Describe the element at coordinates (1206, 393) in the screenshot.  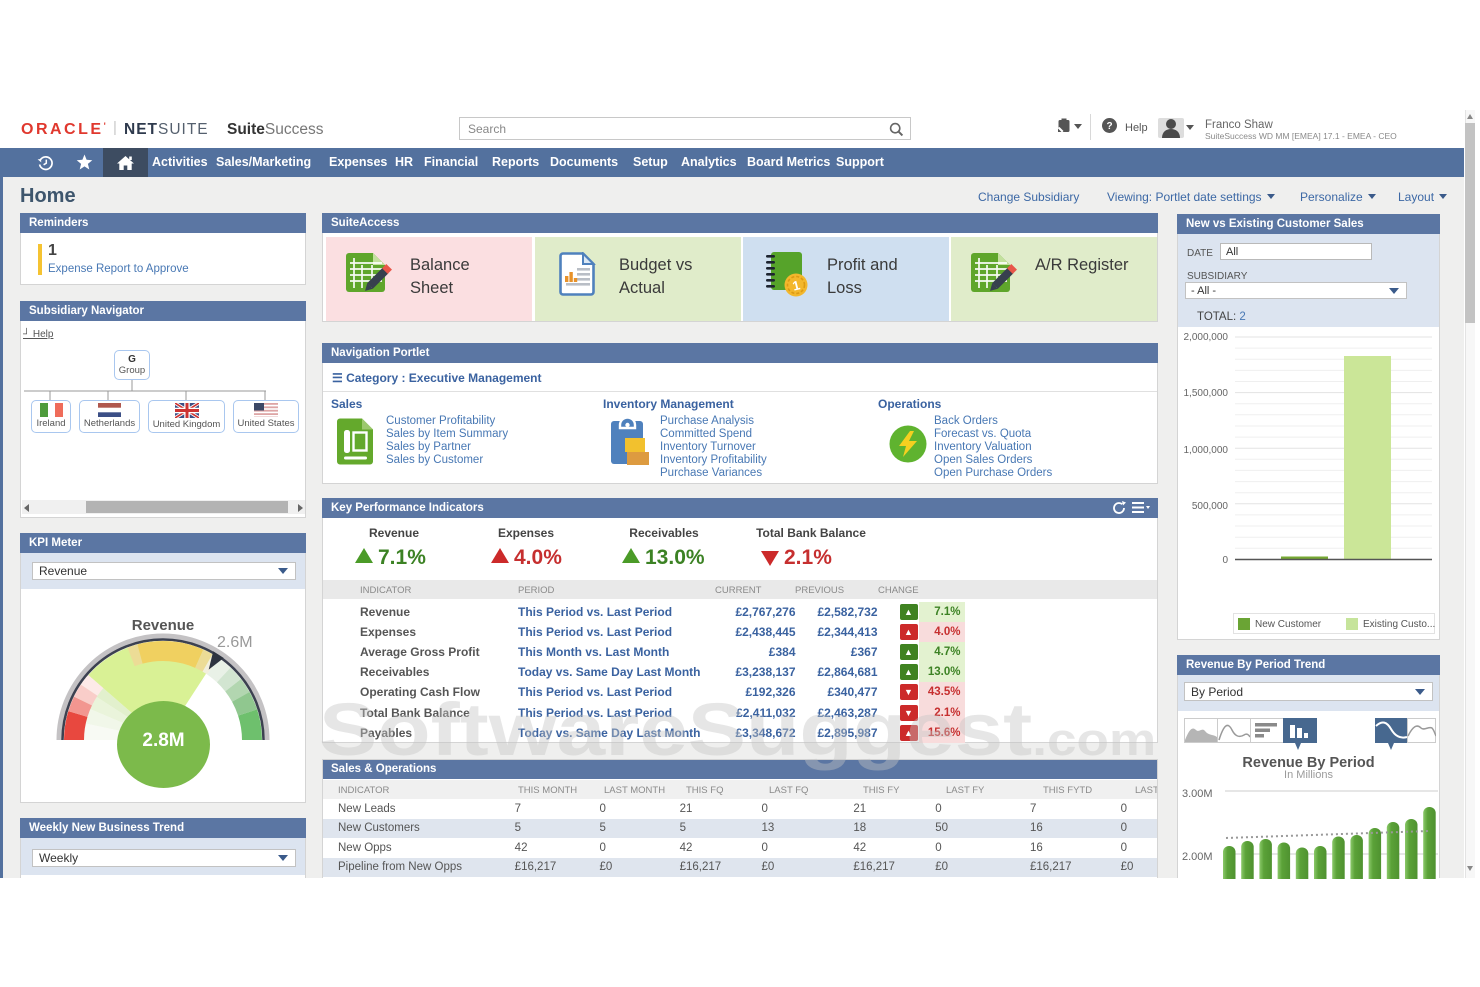
I see `svg-text: 1,500,000` at that location.